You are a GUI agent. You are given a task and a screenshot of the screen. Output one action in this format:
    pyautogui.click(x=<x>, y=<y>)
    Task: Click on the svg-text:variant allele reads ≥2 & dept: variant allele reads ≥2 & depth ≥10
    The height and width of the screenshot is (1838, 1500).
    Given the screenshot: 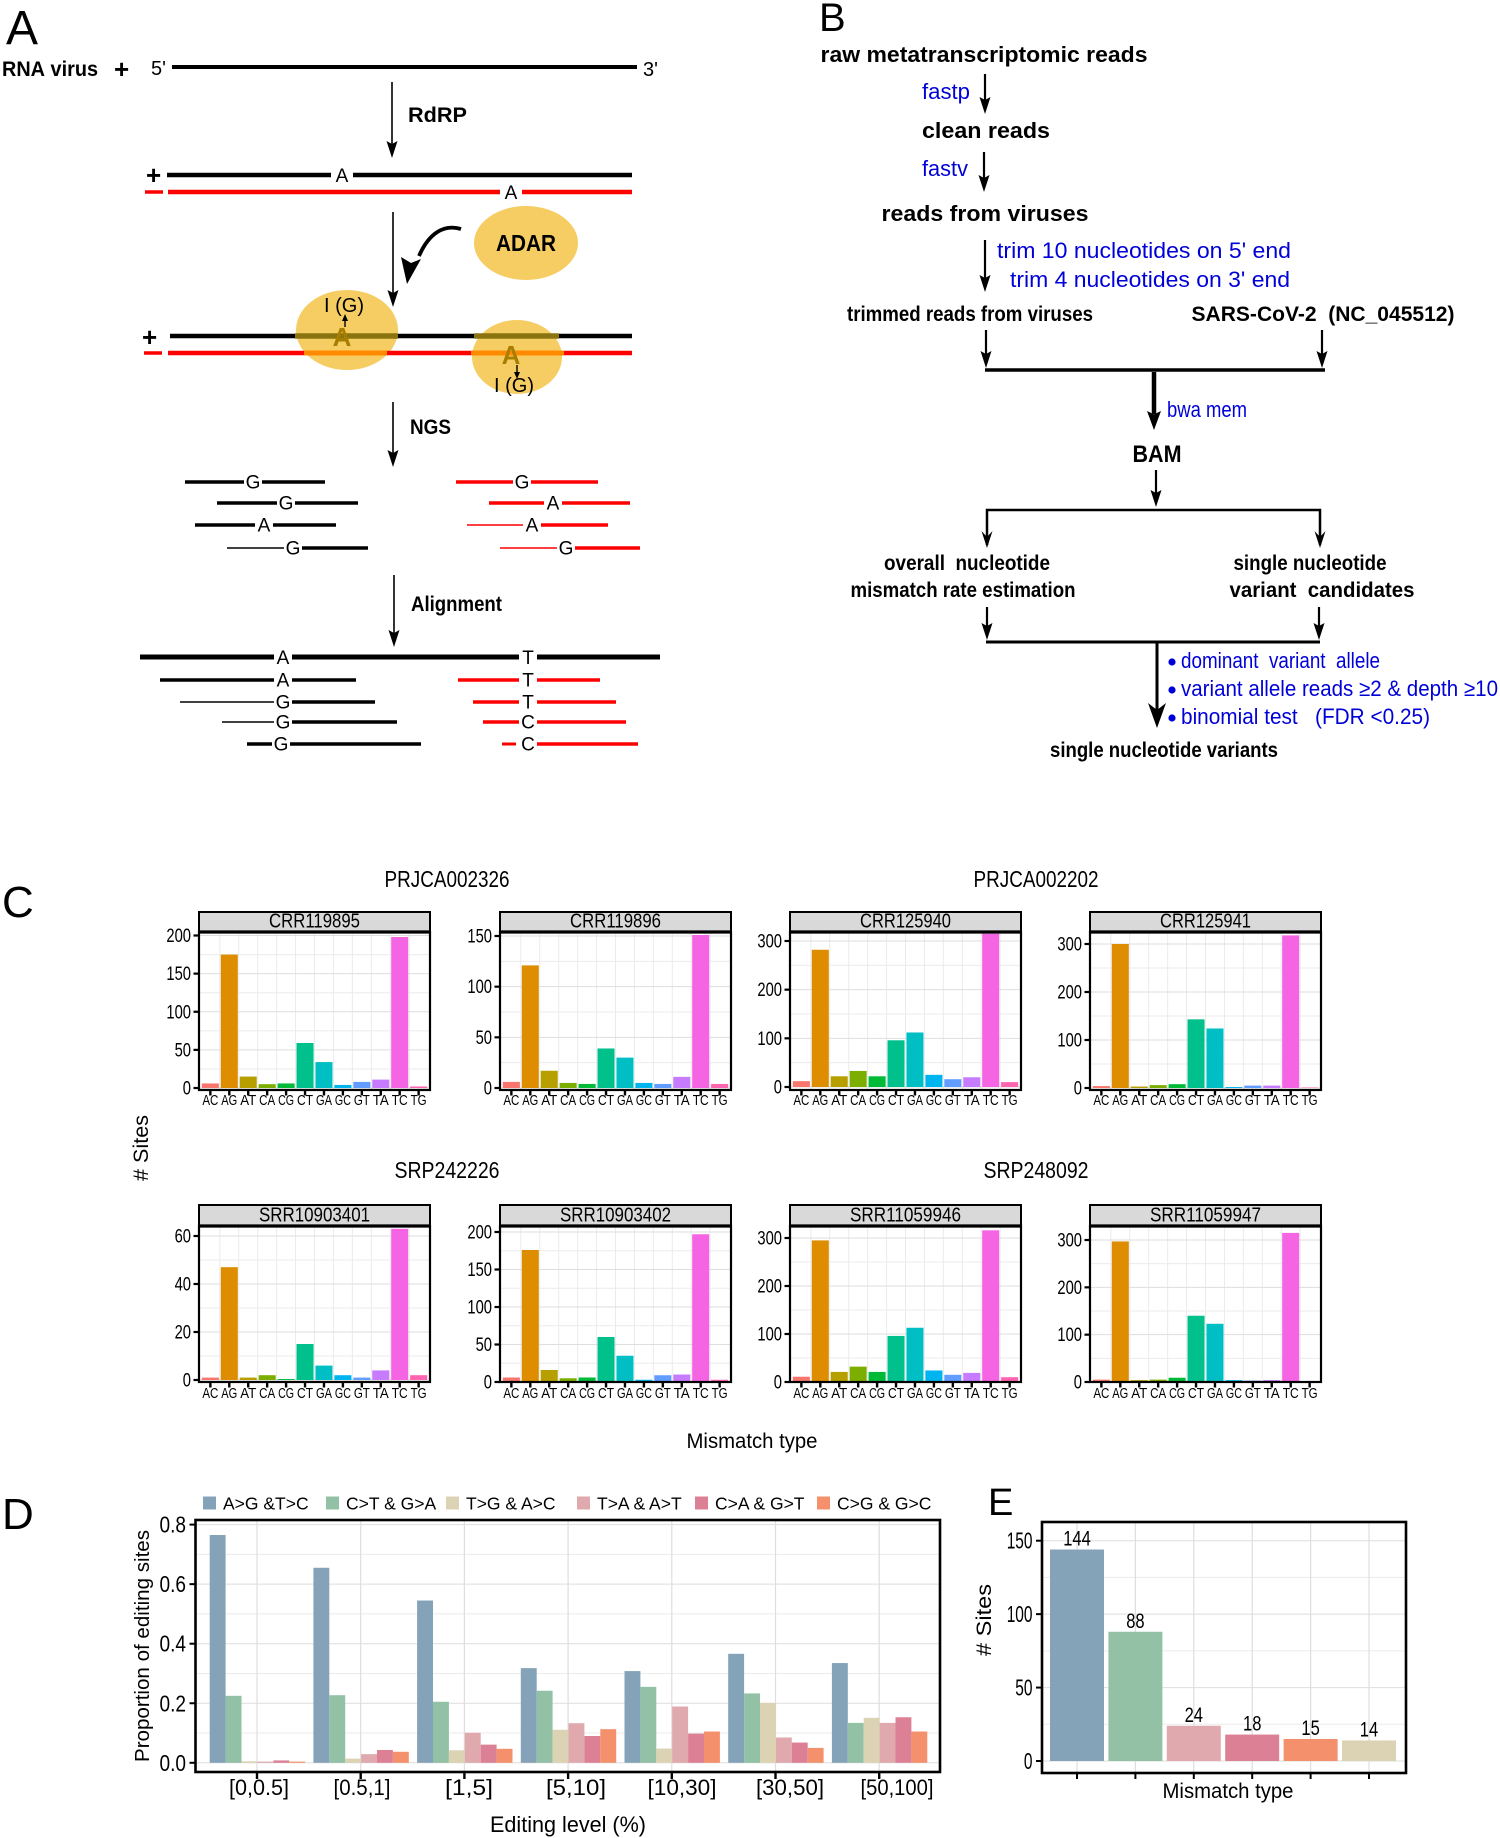 What is the action you would take?
    pyautogui.click(x=1339, y=688)
    